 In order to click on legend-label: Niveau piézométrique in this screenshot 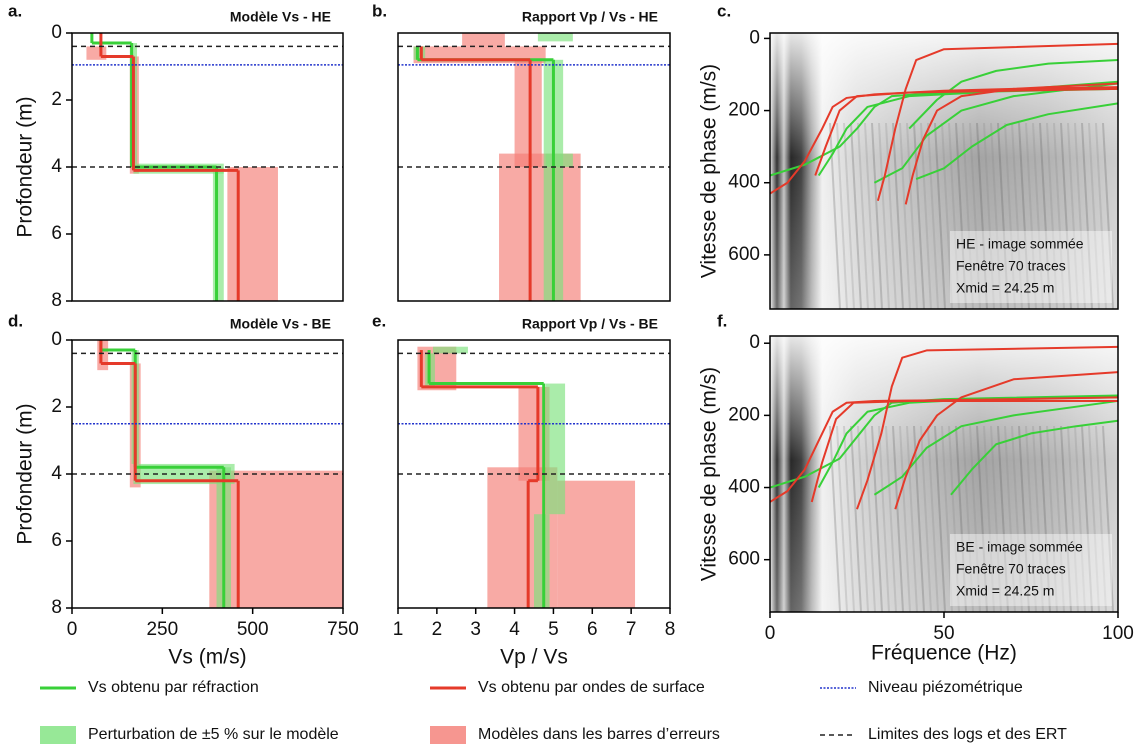, I will do `click(945, 687)`.